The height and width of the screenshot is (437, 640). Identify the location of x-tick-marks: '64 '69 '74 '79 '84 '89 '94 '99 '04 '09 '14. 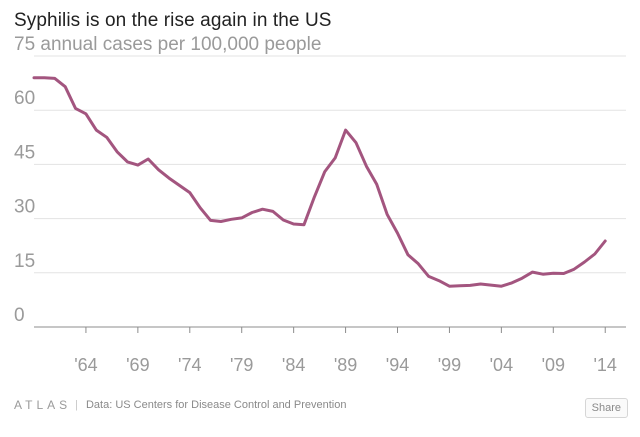
(345, 351).